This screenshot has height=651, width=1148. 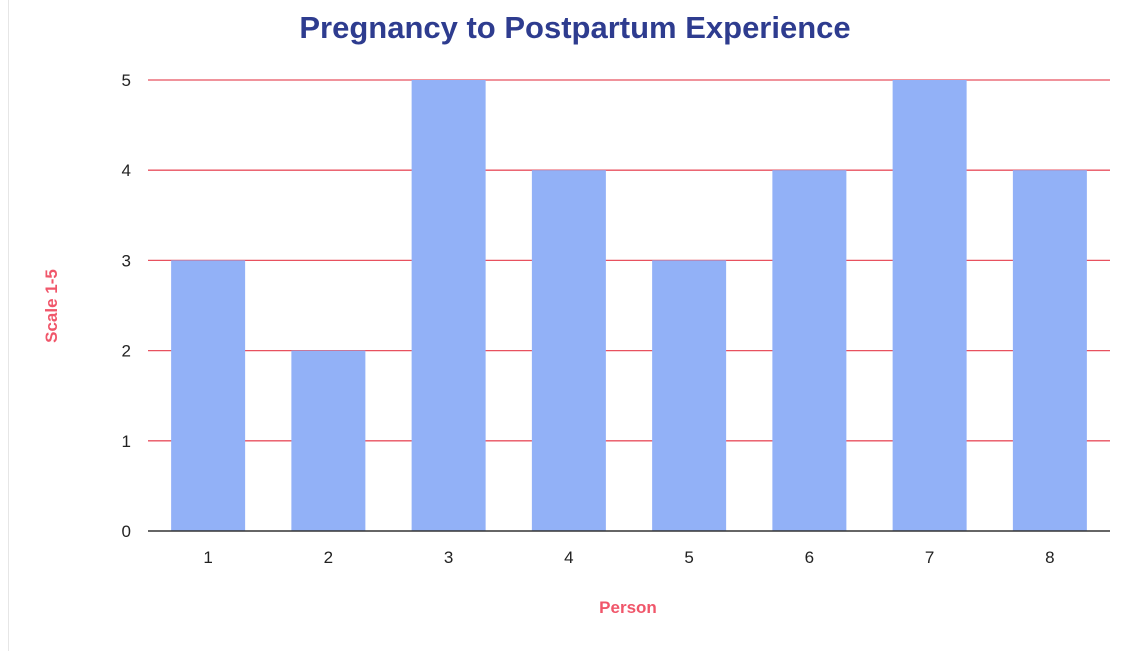 What do you see at coordinates (628, 607) in the screenshot?
I see `x-axis-label: Person` at bounding box center [628, 607].